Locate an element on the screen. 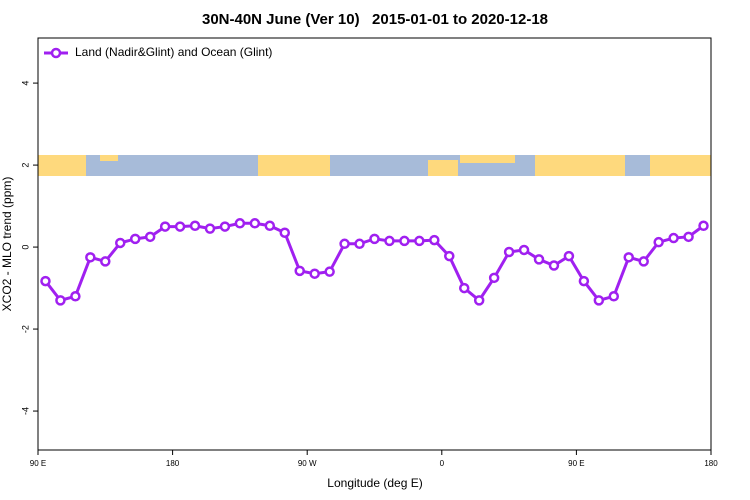 The height and width of the screenshot is (500, 750). legend-marker is located at coordinates (56, 53).